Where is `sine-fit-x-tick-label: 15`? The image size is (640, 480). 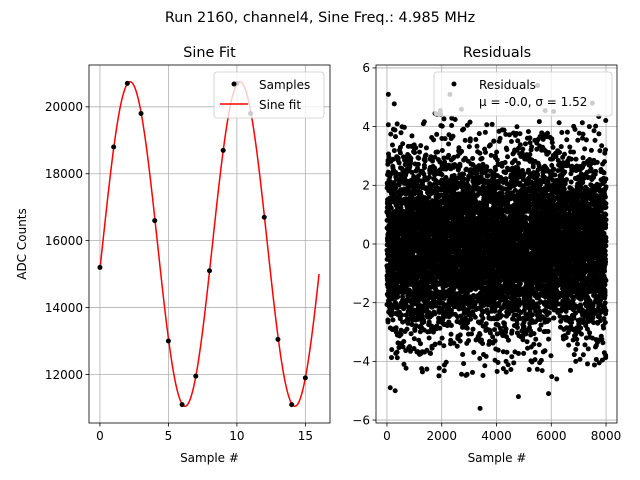
sine-fit-x-tick-label: 15 is located at coordinates (305, 436).